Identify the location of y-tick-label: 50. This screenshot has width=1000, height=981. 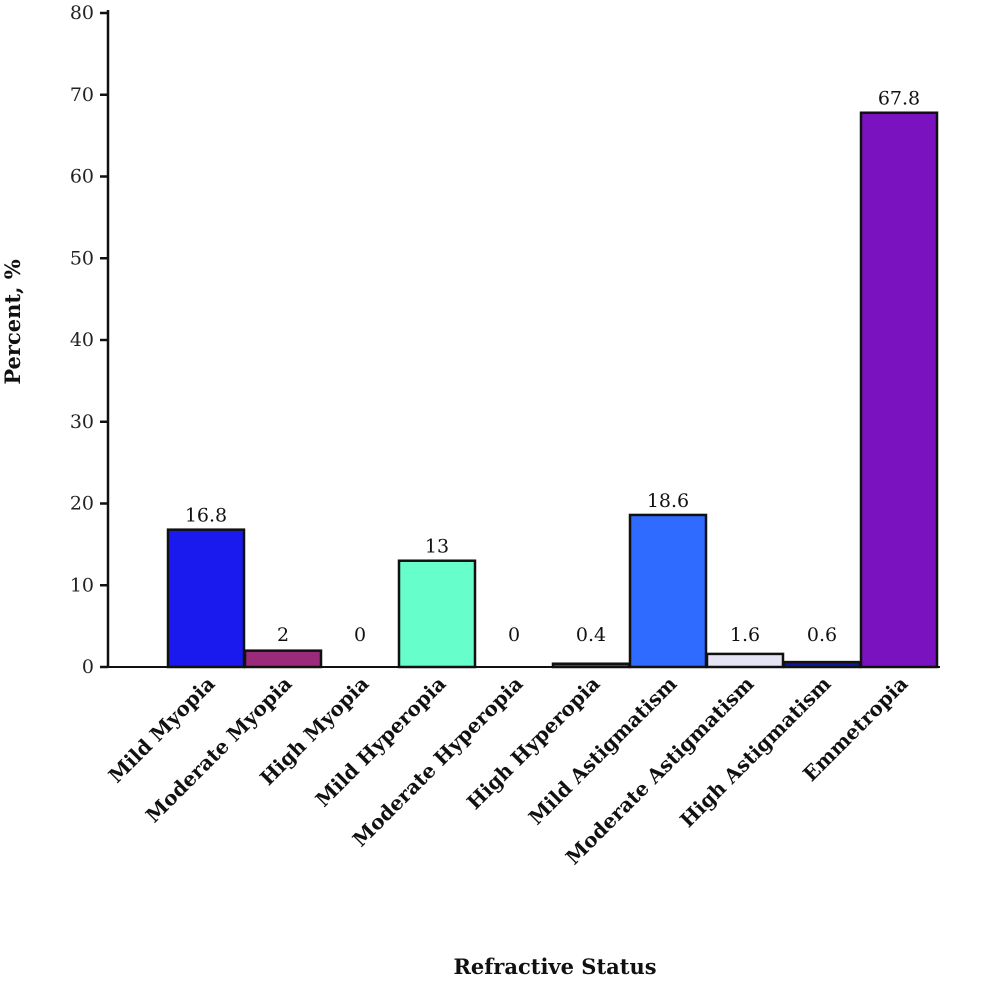
(82, 258).